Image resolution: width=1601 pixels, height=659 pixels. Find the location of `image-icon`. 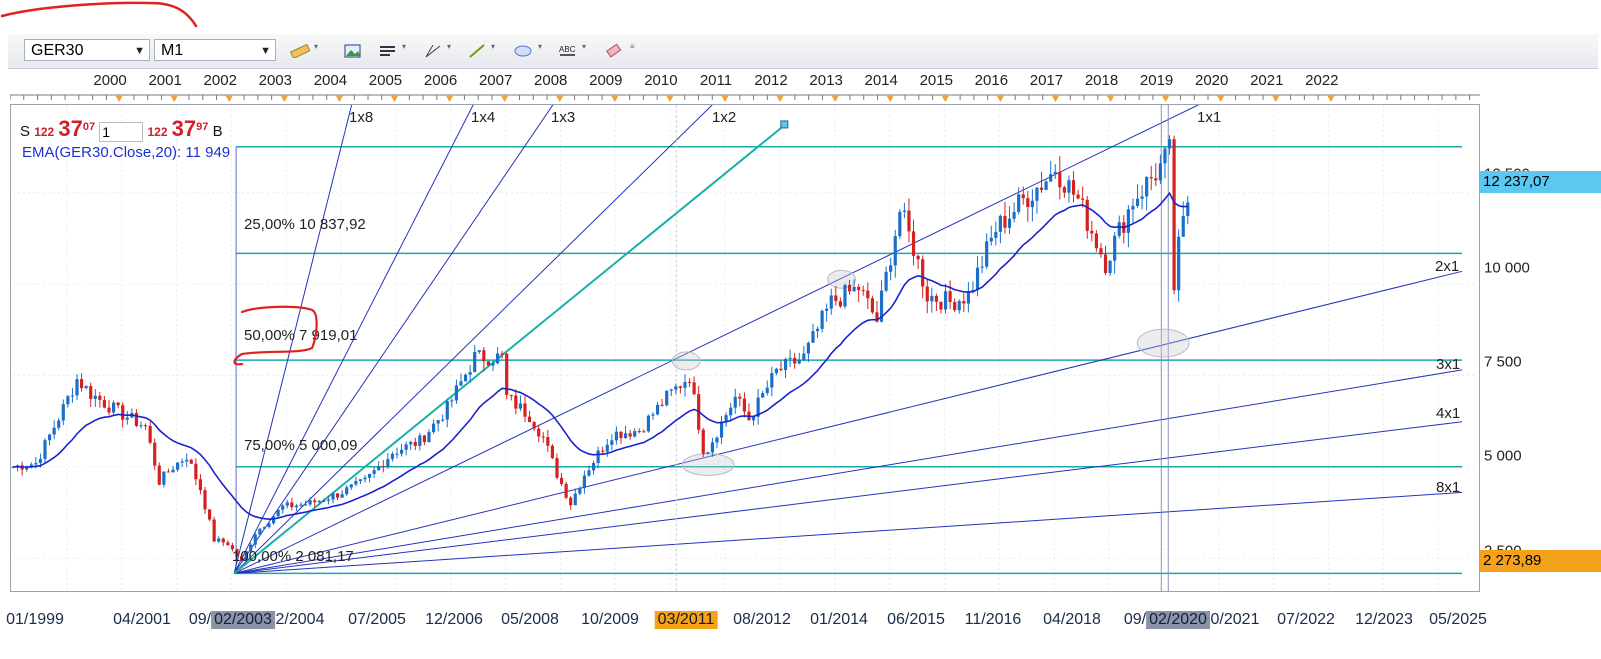

image-icon is located at coordinates (353, 51).